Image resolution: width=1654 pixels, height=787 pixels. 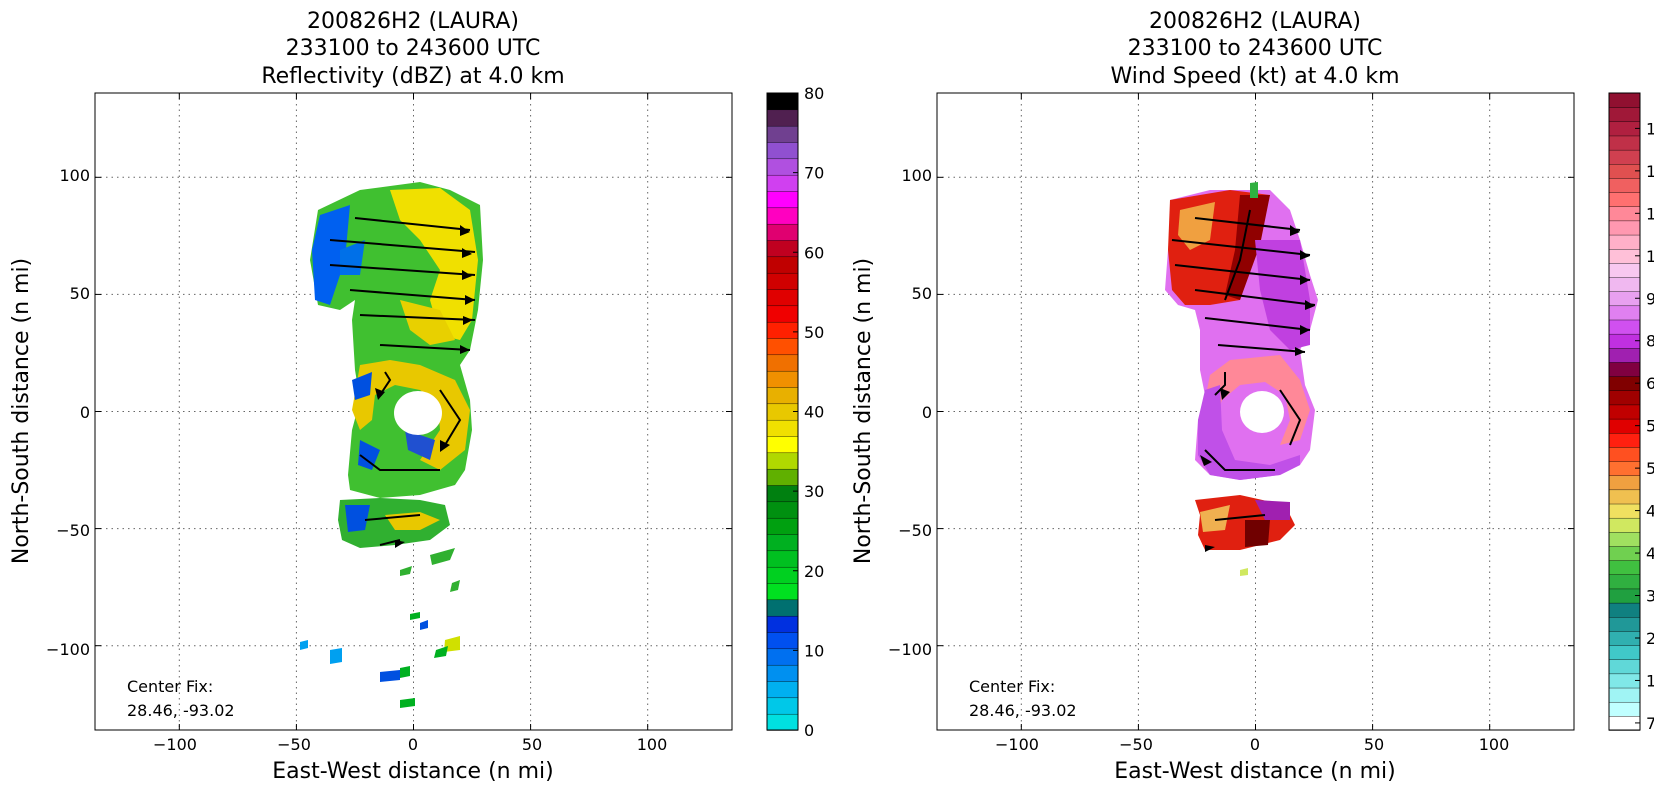 I want to click on colorbar-tick-label: 7, so click(x=1650, y=723).